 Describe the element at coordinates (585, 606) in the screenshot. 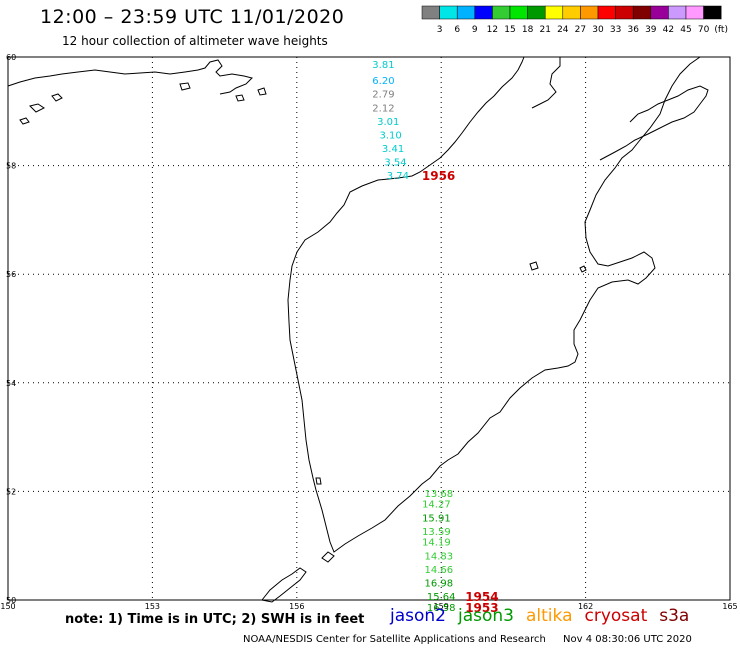

I see `lon-tick-label: 162` at that location.